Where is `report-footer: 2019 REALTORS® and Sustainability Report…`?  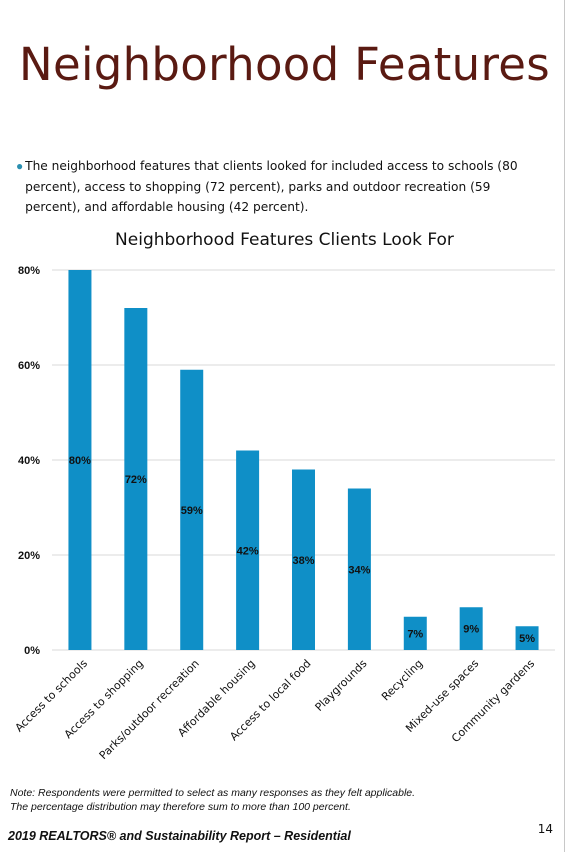 report-footer: 2019 REALTORS® and Sustainability Report… is located at coordinates (179, 836).